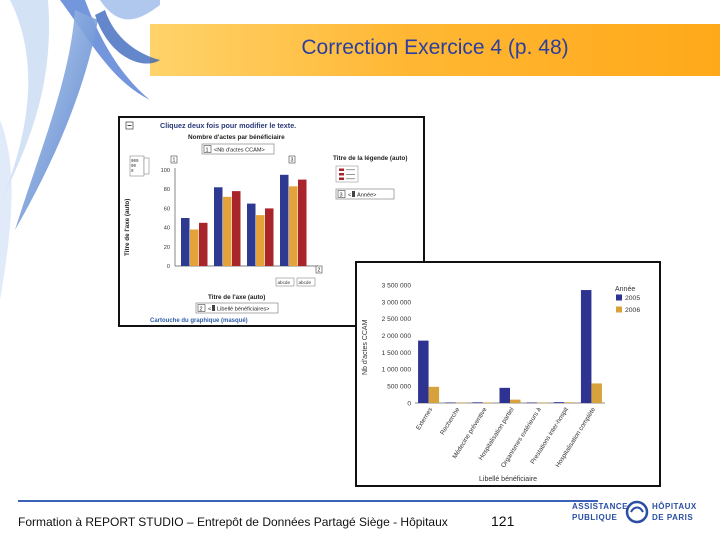  I want to click on axis-scale-icon, so click(146, 166).